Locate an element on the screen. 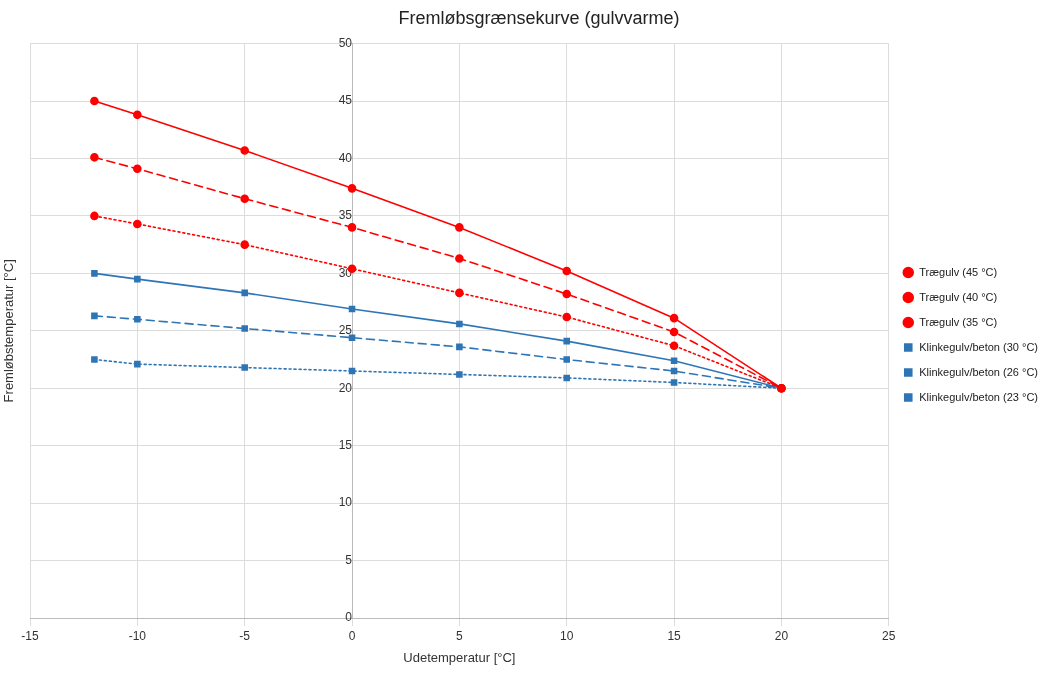 Image resolution: width=1058 pixels, height=674 pixels. legend-label: Trægulv (35 °C) is located at coordinates (958, 321).